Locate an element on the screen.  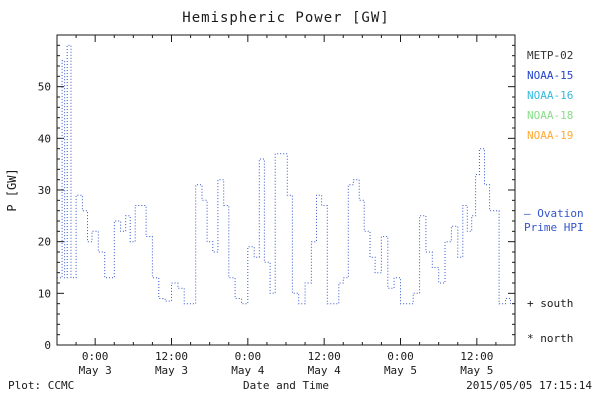
legend-item-noaa19: NOAA-19 is located at coordinates (550, 135).